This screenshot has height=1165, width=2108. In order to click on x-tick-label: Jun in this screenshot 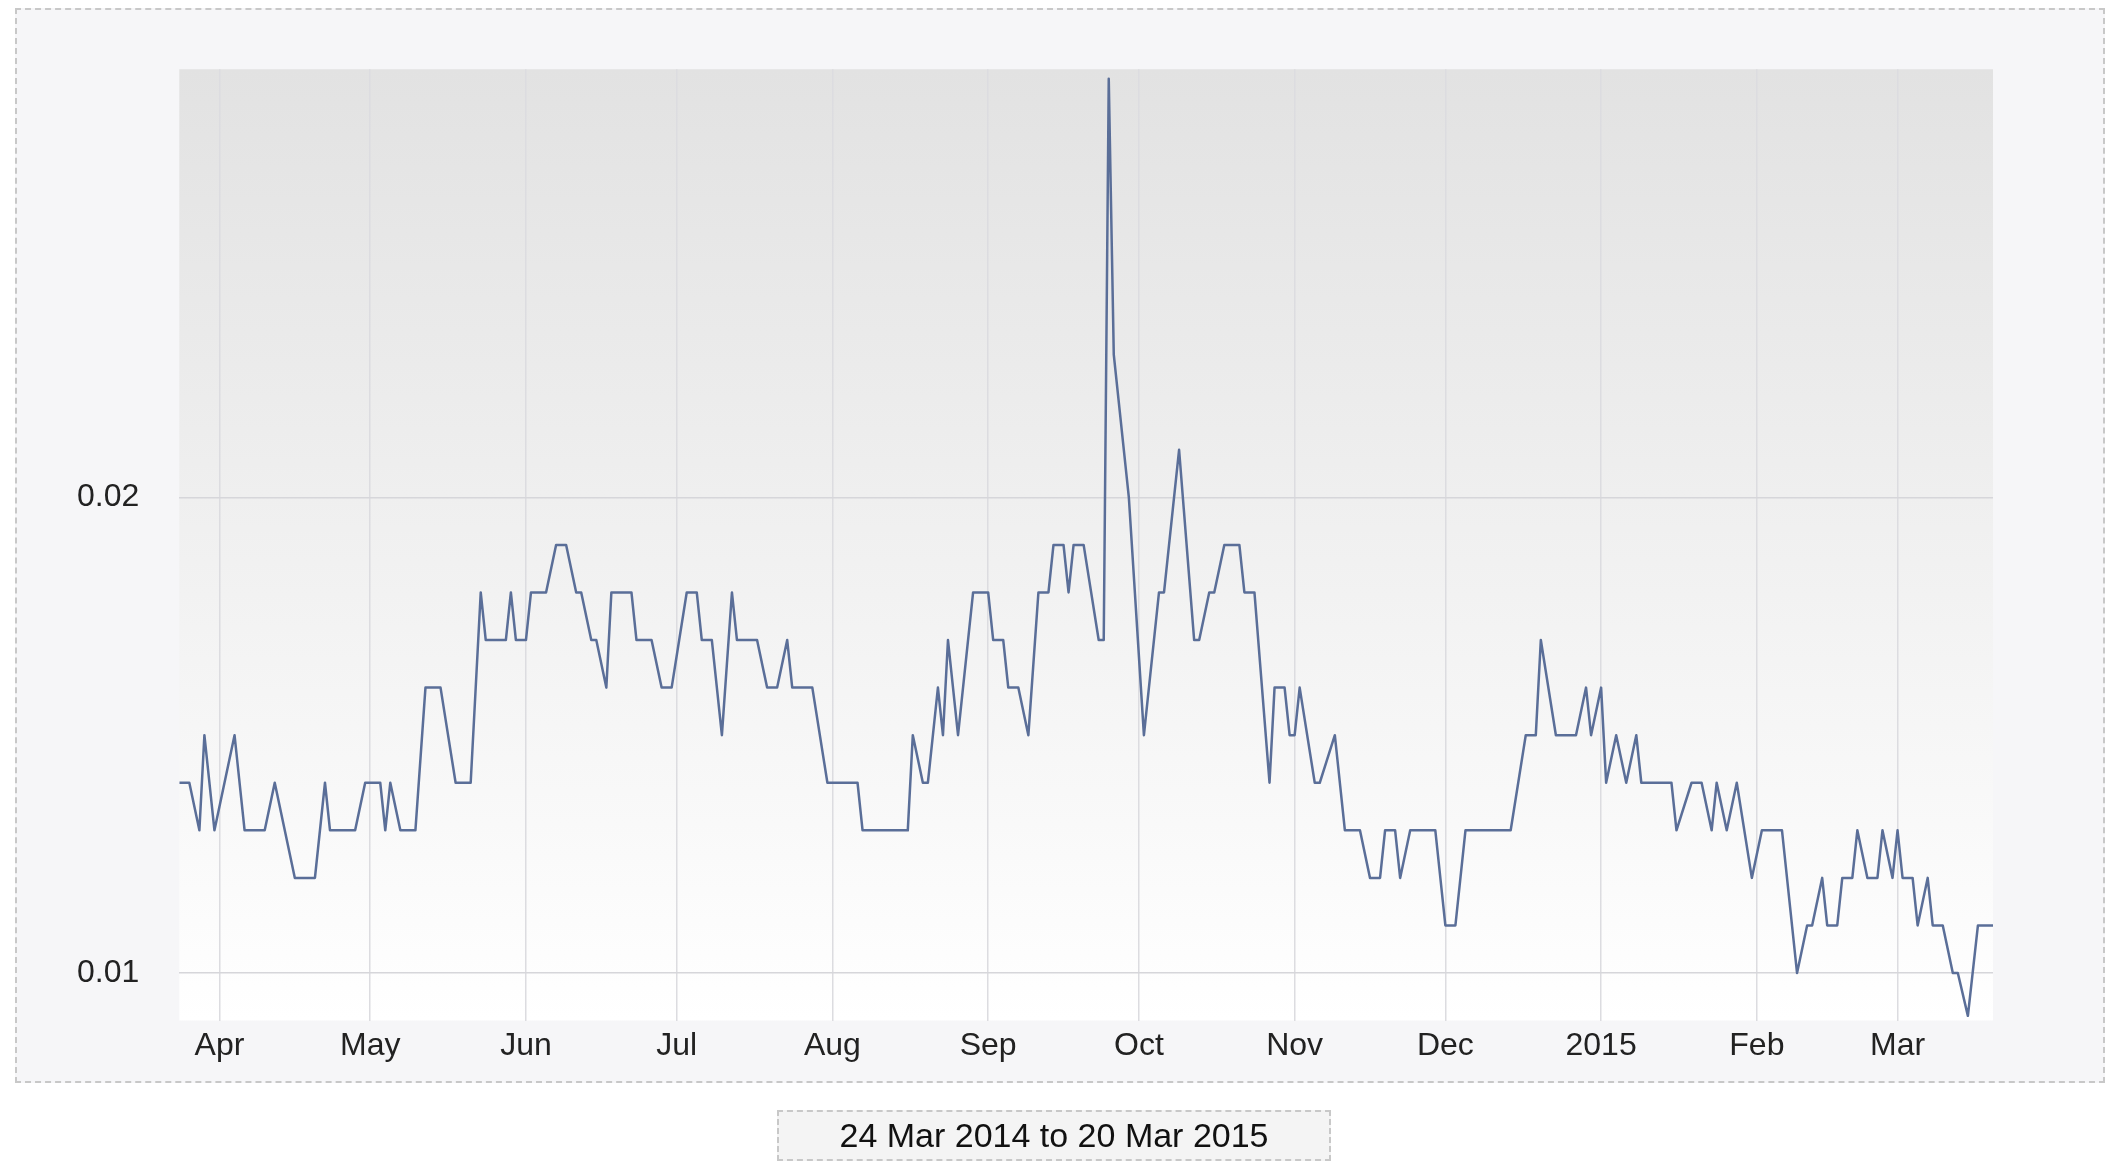, I will do `click(526, 1043)`.